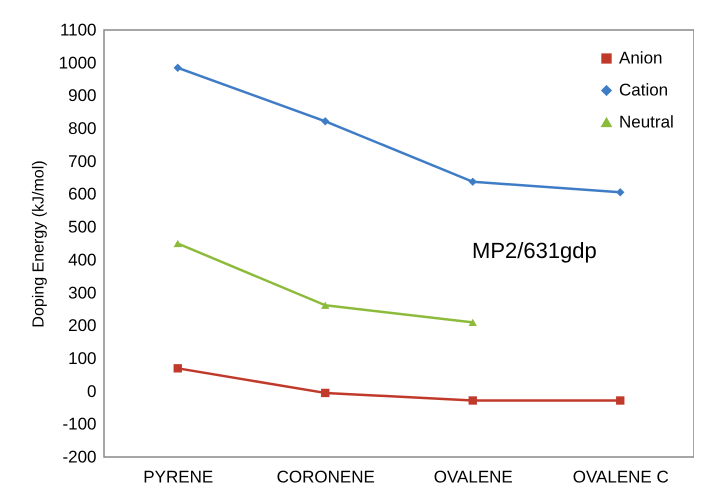 Image resolution: width=708 pixels, height=490 pixels. I want to click on y-tick-label: 500, so click(82, 227).